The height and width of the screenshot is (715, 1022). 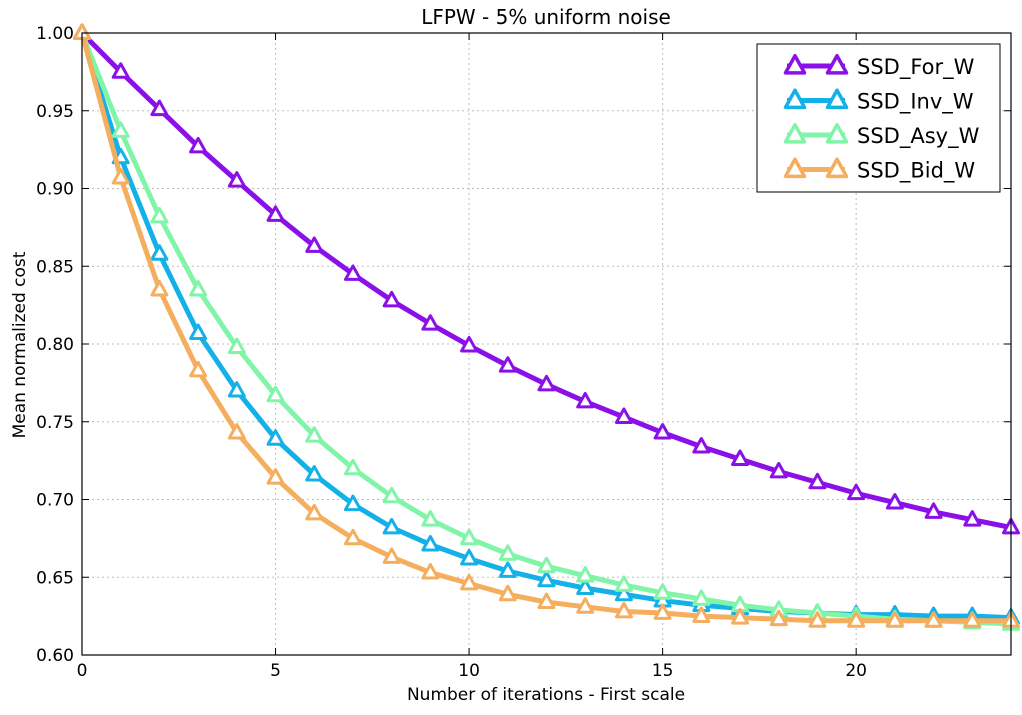 I want to click on x-tick-label: 15, so click(x=663, y=671).